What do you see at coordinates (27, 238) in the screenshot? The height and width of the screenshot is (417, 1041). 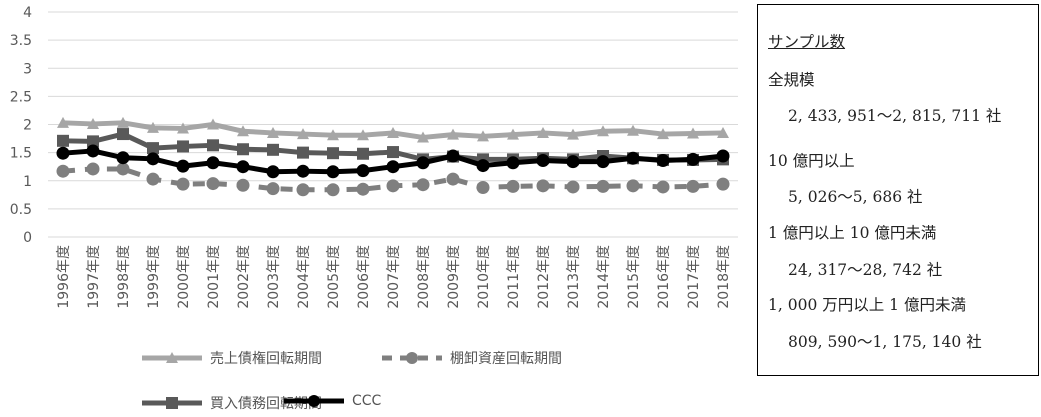 I see `y-tick-label: 0` at bounding box center [27, 238].